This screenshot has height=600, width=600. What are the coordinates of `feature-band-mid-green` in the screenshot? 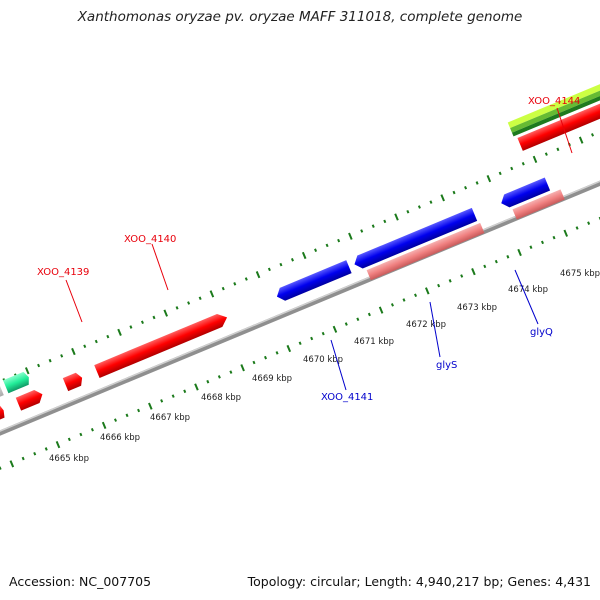 It's located at (555, 103).